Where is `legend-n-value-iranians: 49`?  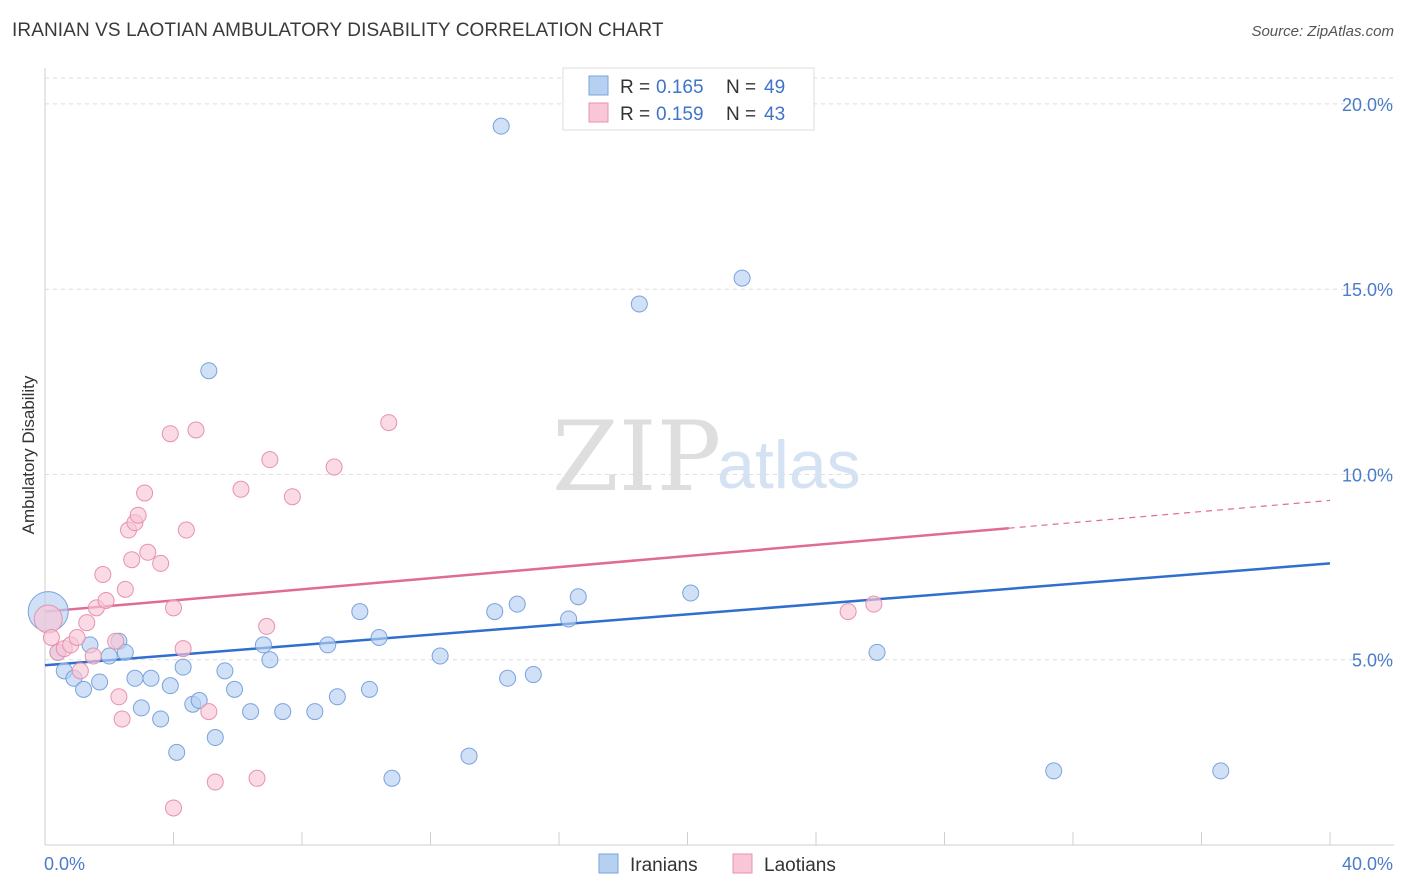
legend-n-value-iranians: 49 is located at coordinates (774, 87).